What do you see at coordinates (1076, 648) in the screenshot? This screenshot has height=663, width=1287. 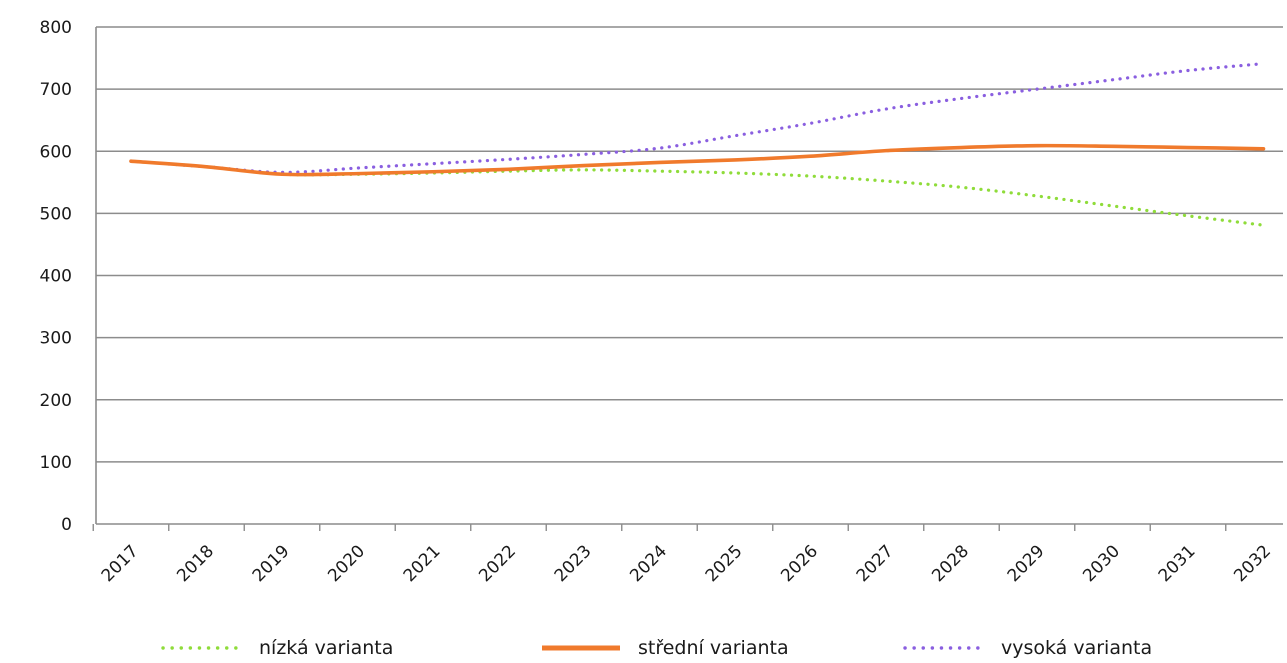 I see `legend-label: vysoká varianta` at bounding box center [1076, 648].